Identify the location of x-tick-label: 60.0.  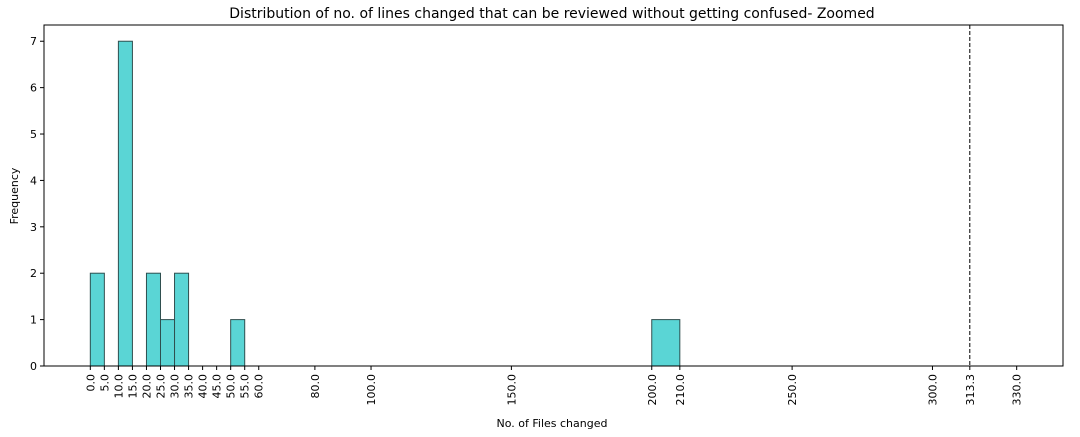
(259, 386).